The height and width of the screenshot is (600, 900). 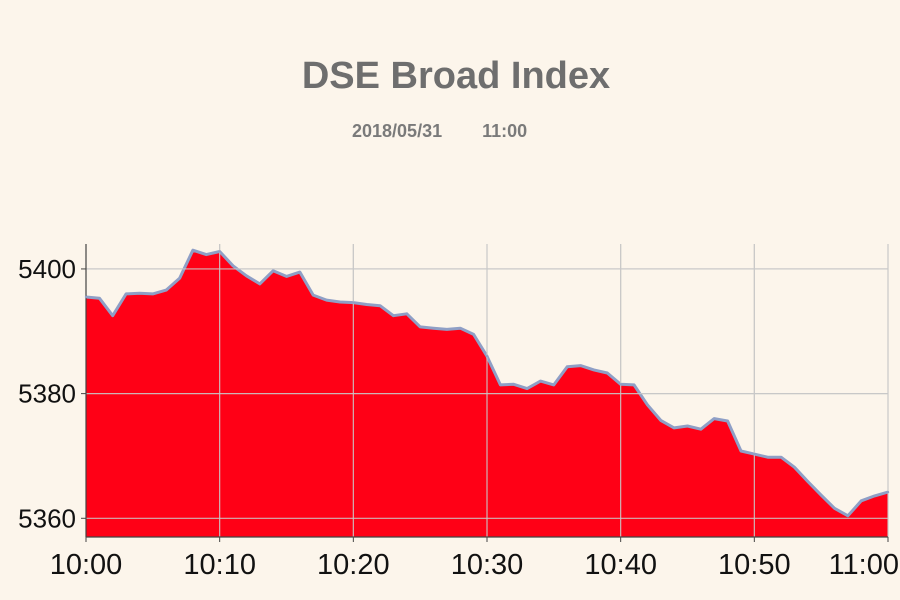 I want to click on x-tick-label: 10:50, so click(x=754, y=565).